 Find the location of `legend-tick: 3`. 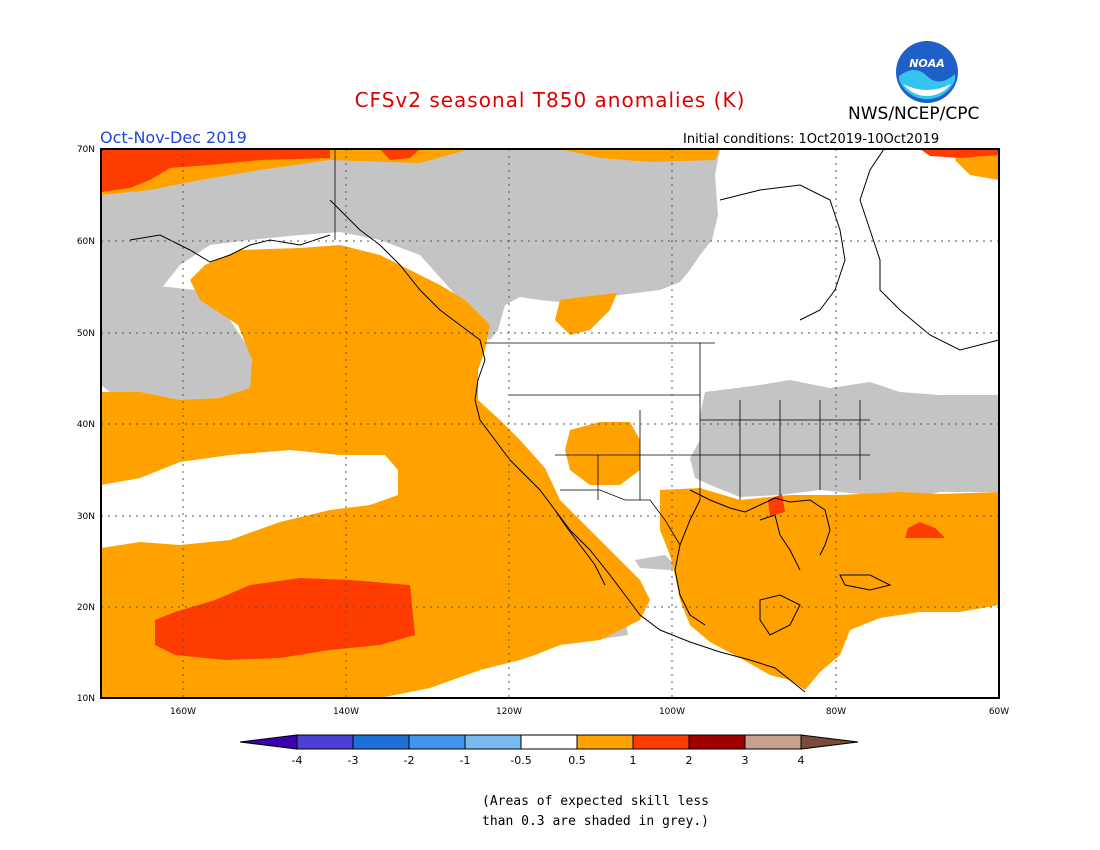

legend-tick: 3 is located at coordinates (745, 760).